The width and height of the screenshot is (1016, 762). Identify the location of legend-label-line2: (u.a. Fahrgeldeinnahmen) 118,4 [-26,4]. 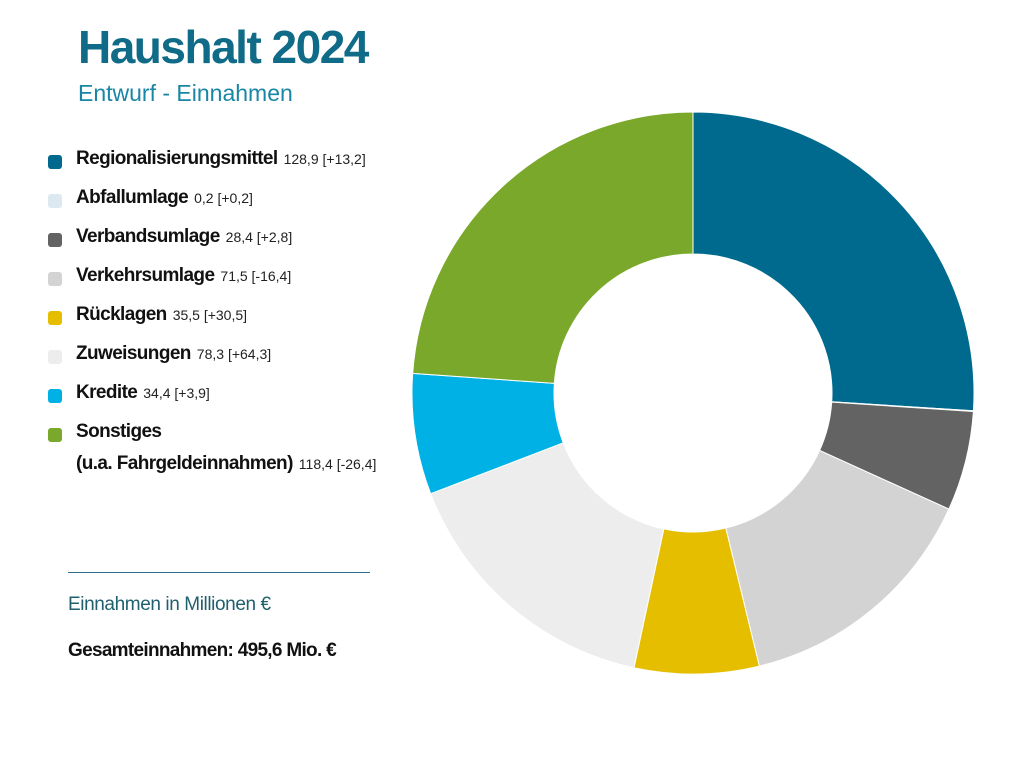
(242, 464).